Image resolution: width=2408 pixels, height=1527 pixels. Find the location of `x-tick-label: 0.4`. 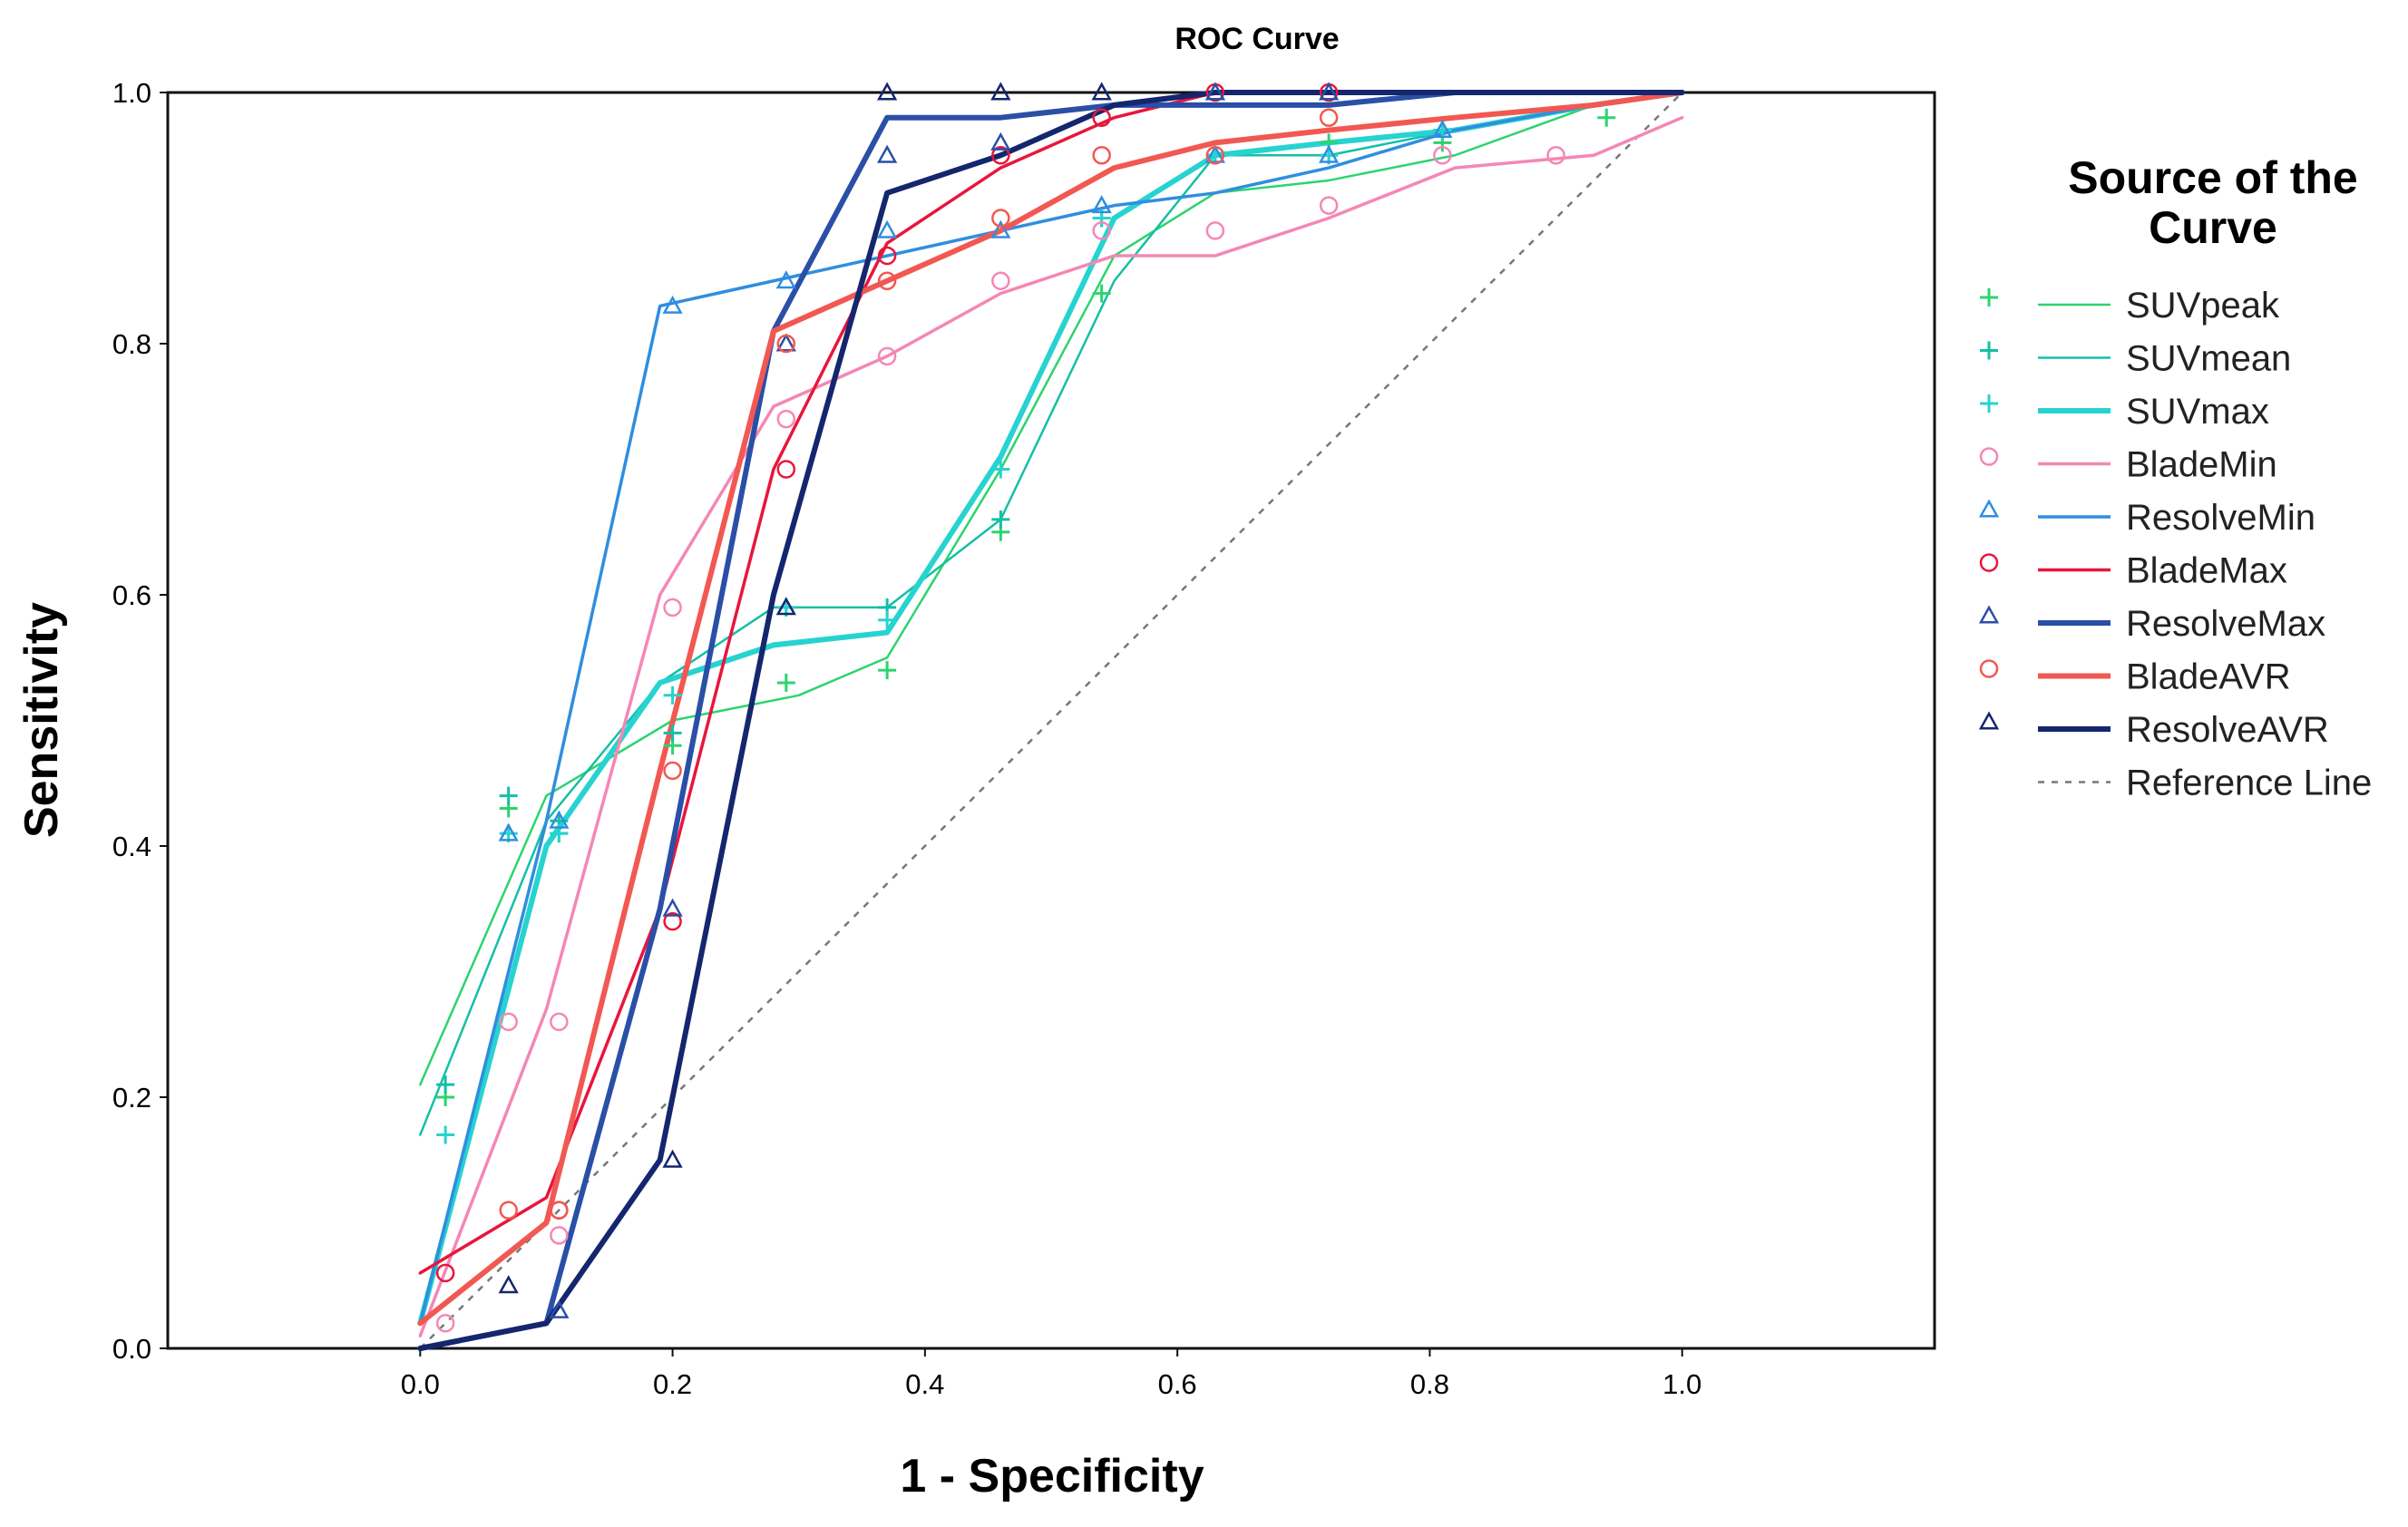

x-tick-label: 0.4 is located at coordinates (924, 1384).